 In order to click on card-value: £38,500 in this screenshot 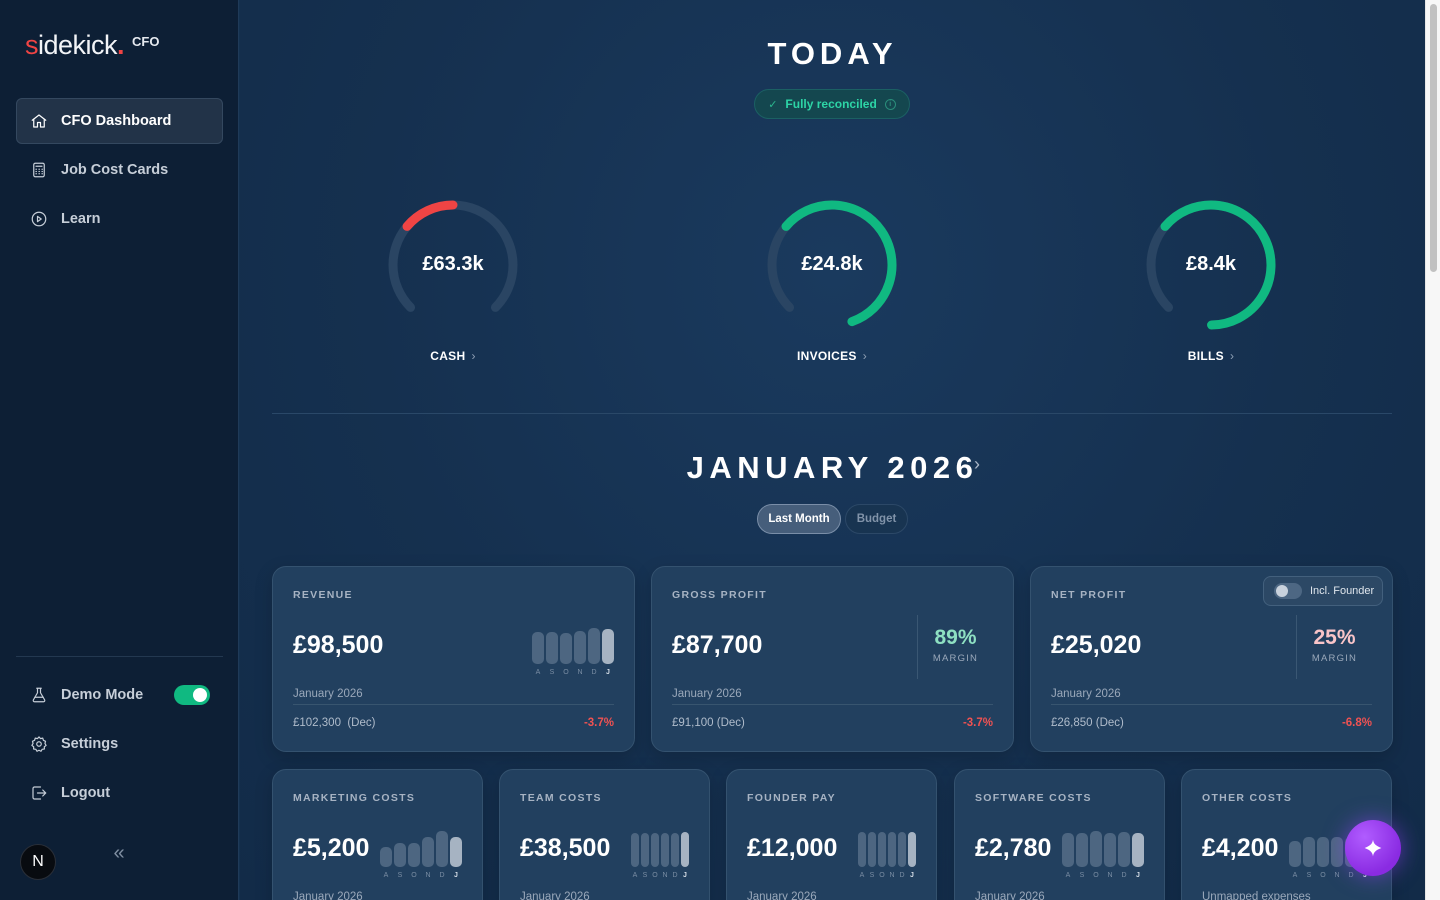, I will do `click(565, 848)`.